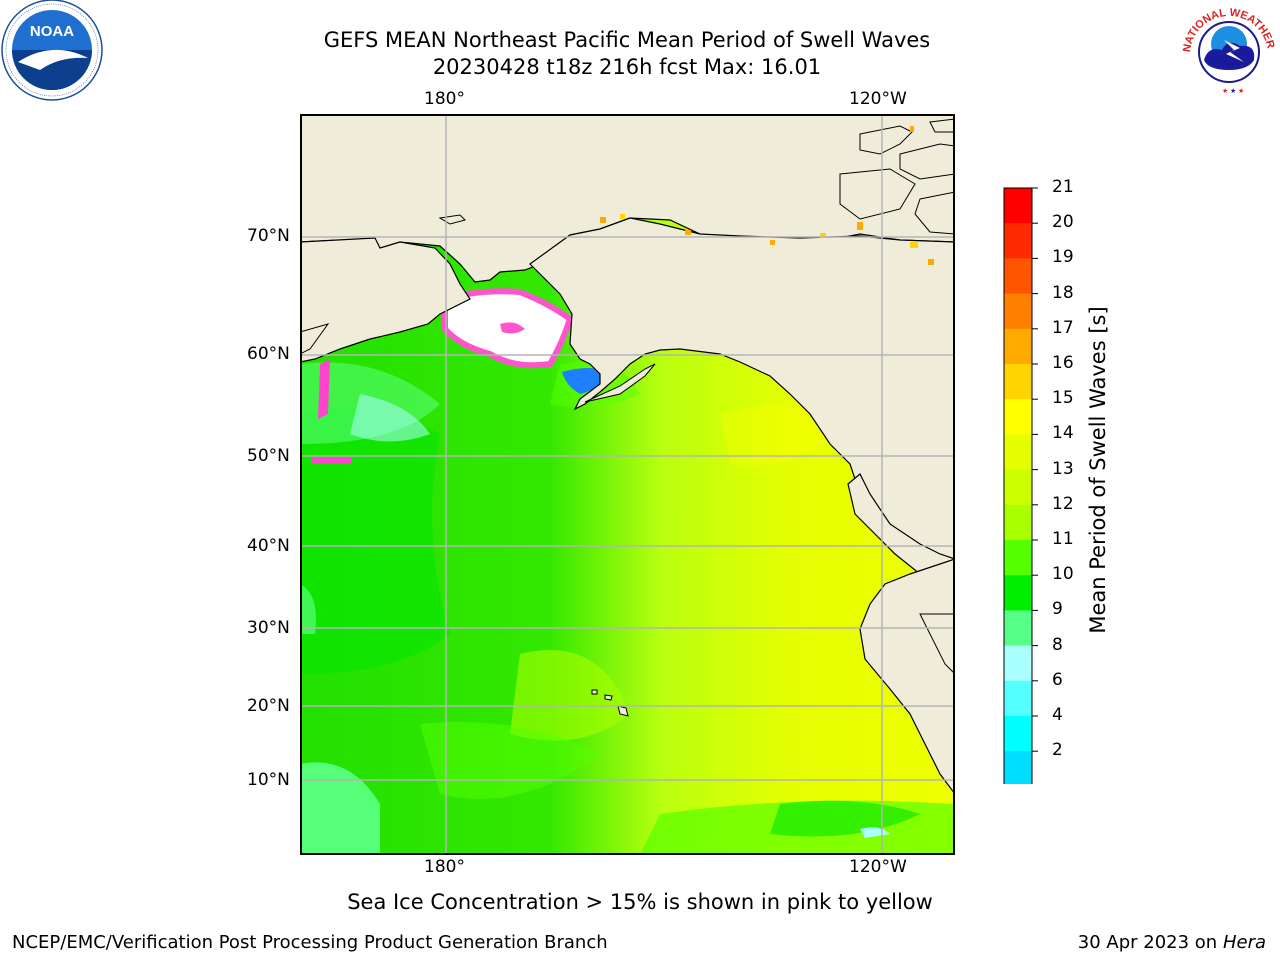  I want to click on lon-label-bottom-180: 180°, so click(444, 867).